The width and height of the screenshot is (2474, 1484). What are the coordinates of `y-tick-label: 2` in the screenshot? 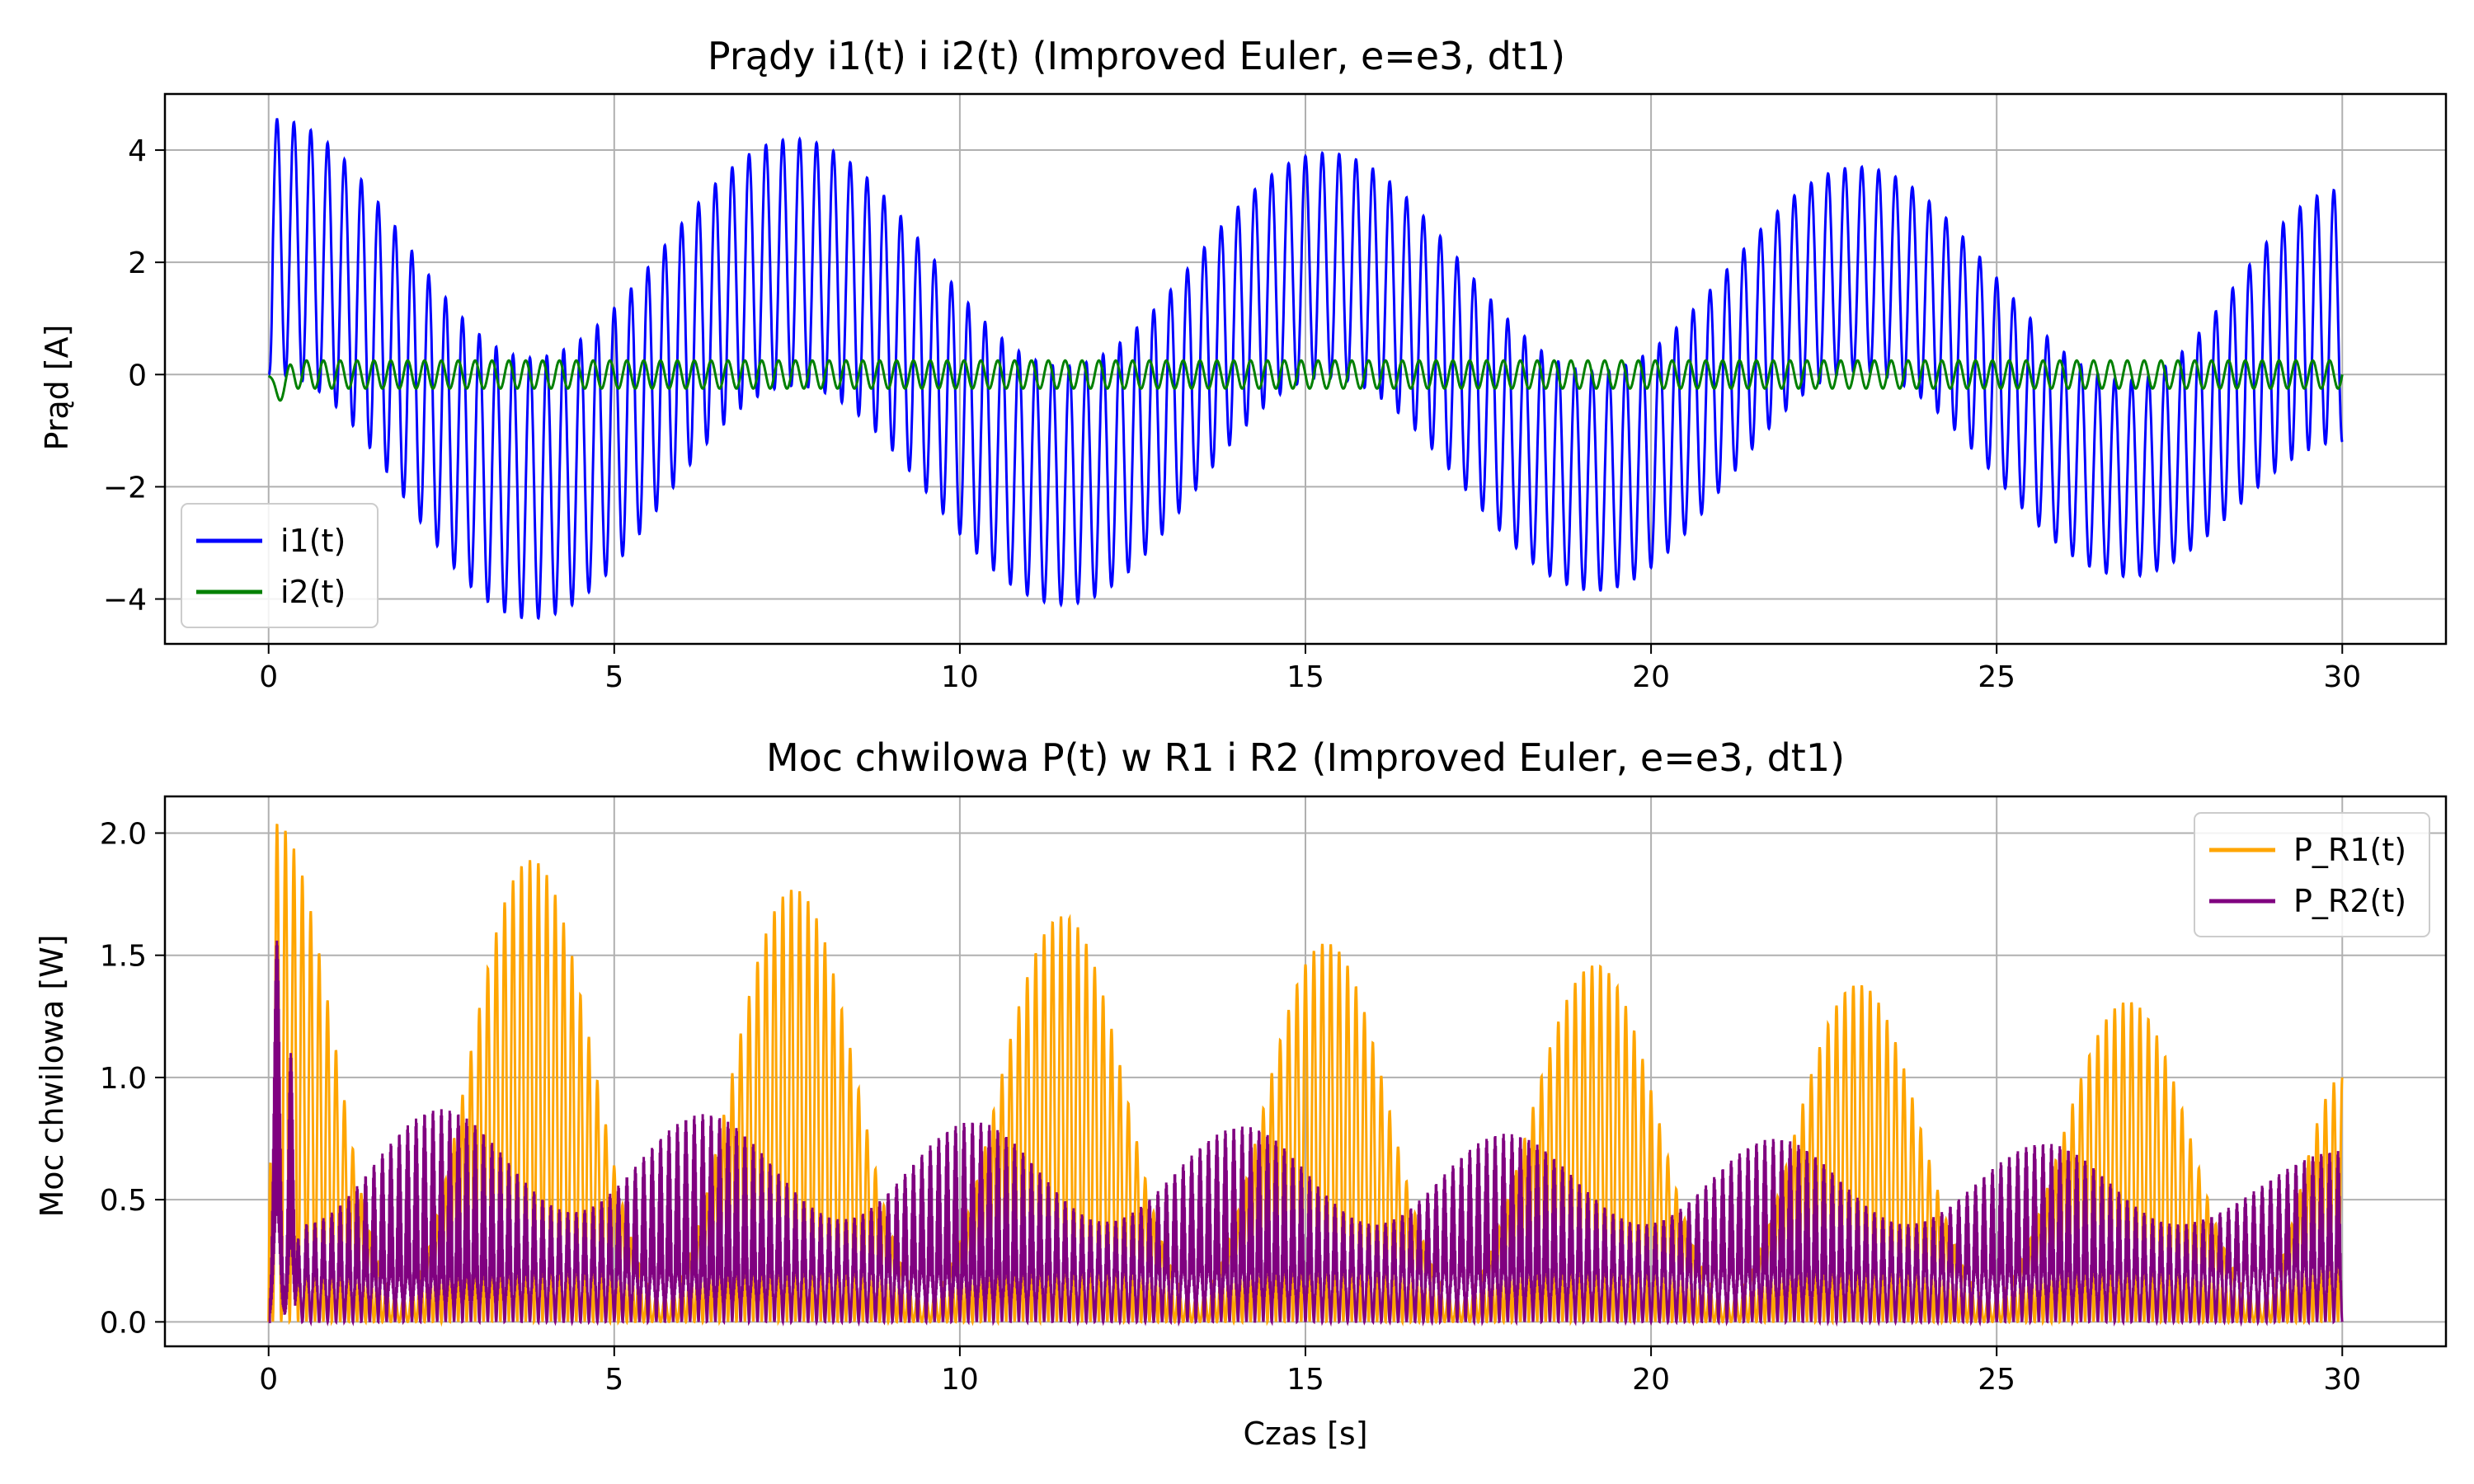 It's located at (137, 263).